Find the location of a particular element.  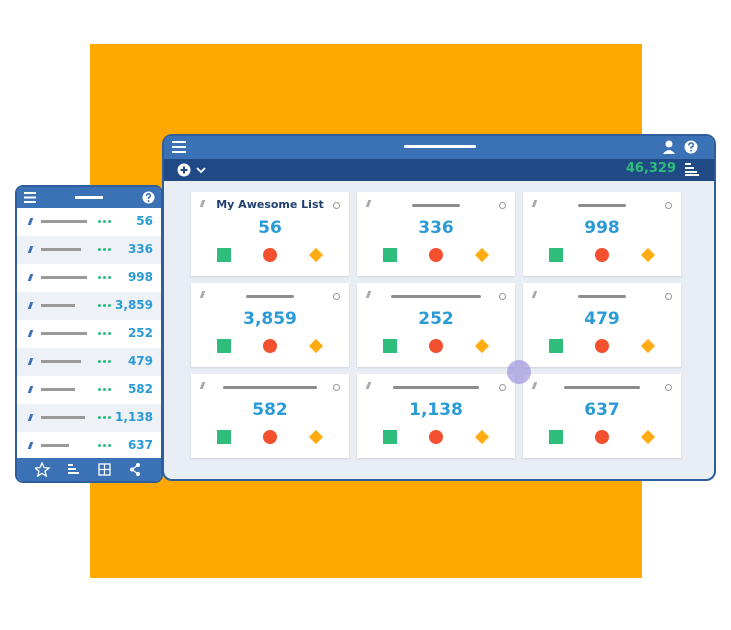

card: 998 is located at coordinates (602, 234).